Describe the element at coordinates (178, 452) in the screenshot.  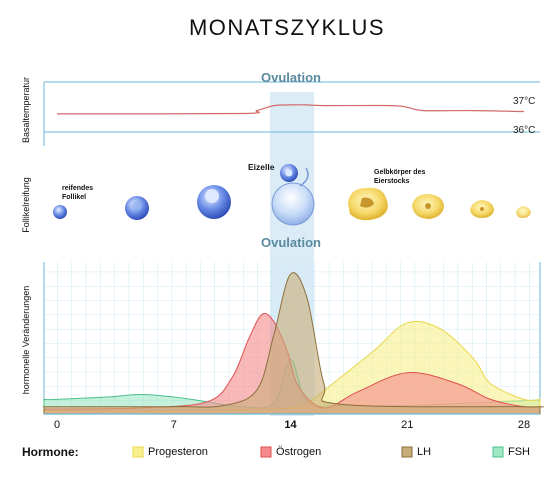
I see `legend-label-progesteron: Progesteron` at that location.